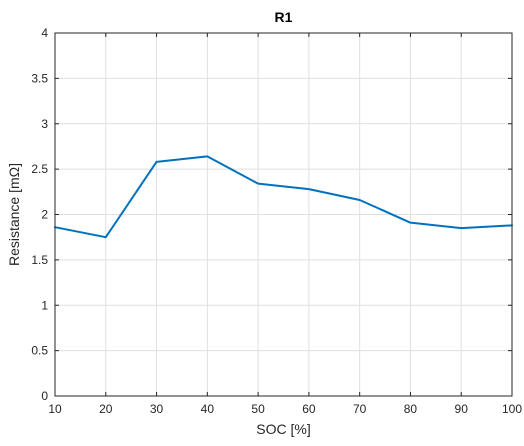 The height and width of the screenshot is (446, 524). What do you see at coordinates (208, 409) in the screenshot?
I see `x-tick-label: 40` at bounding box center [208, 409].